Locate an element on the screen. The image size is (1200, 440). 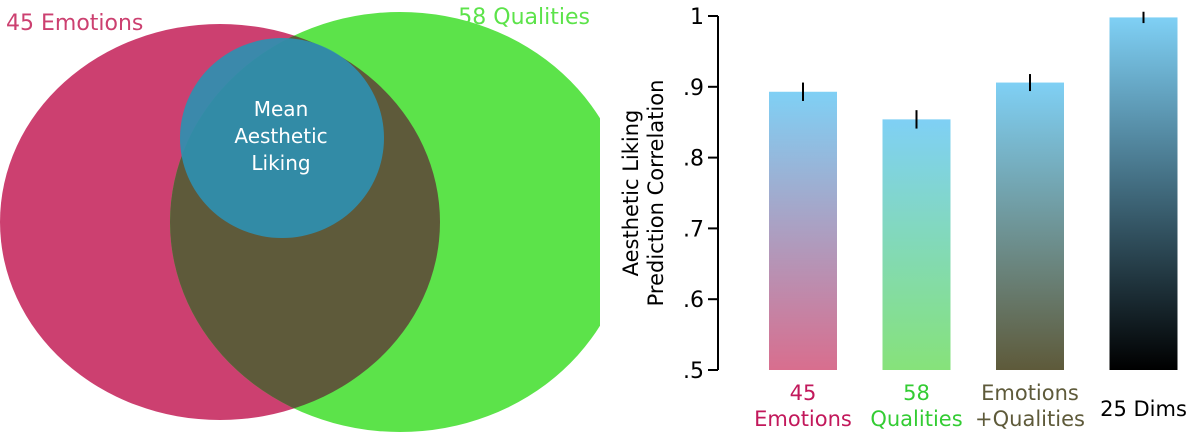
center-label-line: Mean is located at coordinates (281, 109).